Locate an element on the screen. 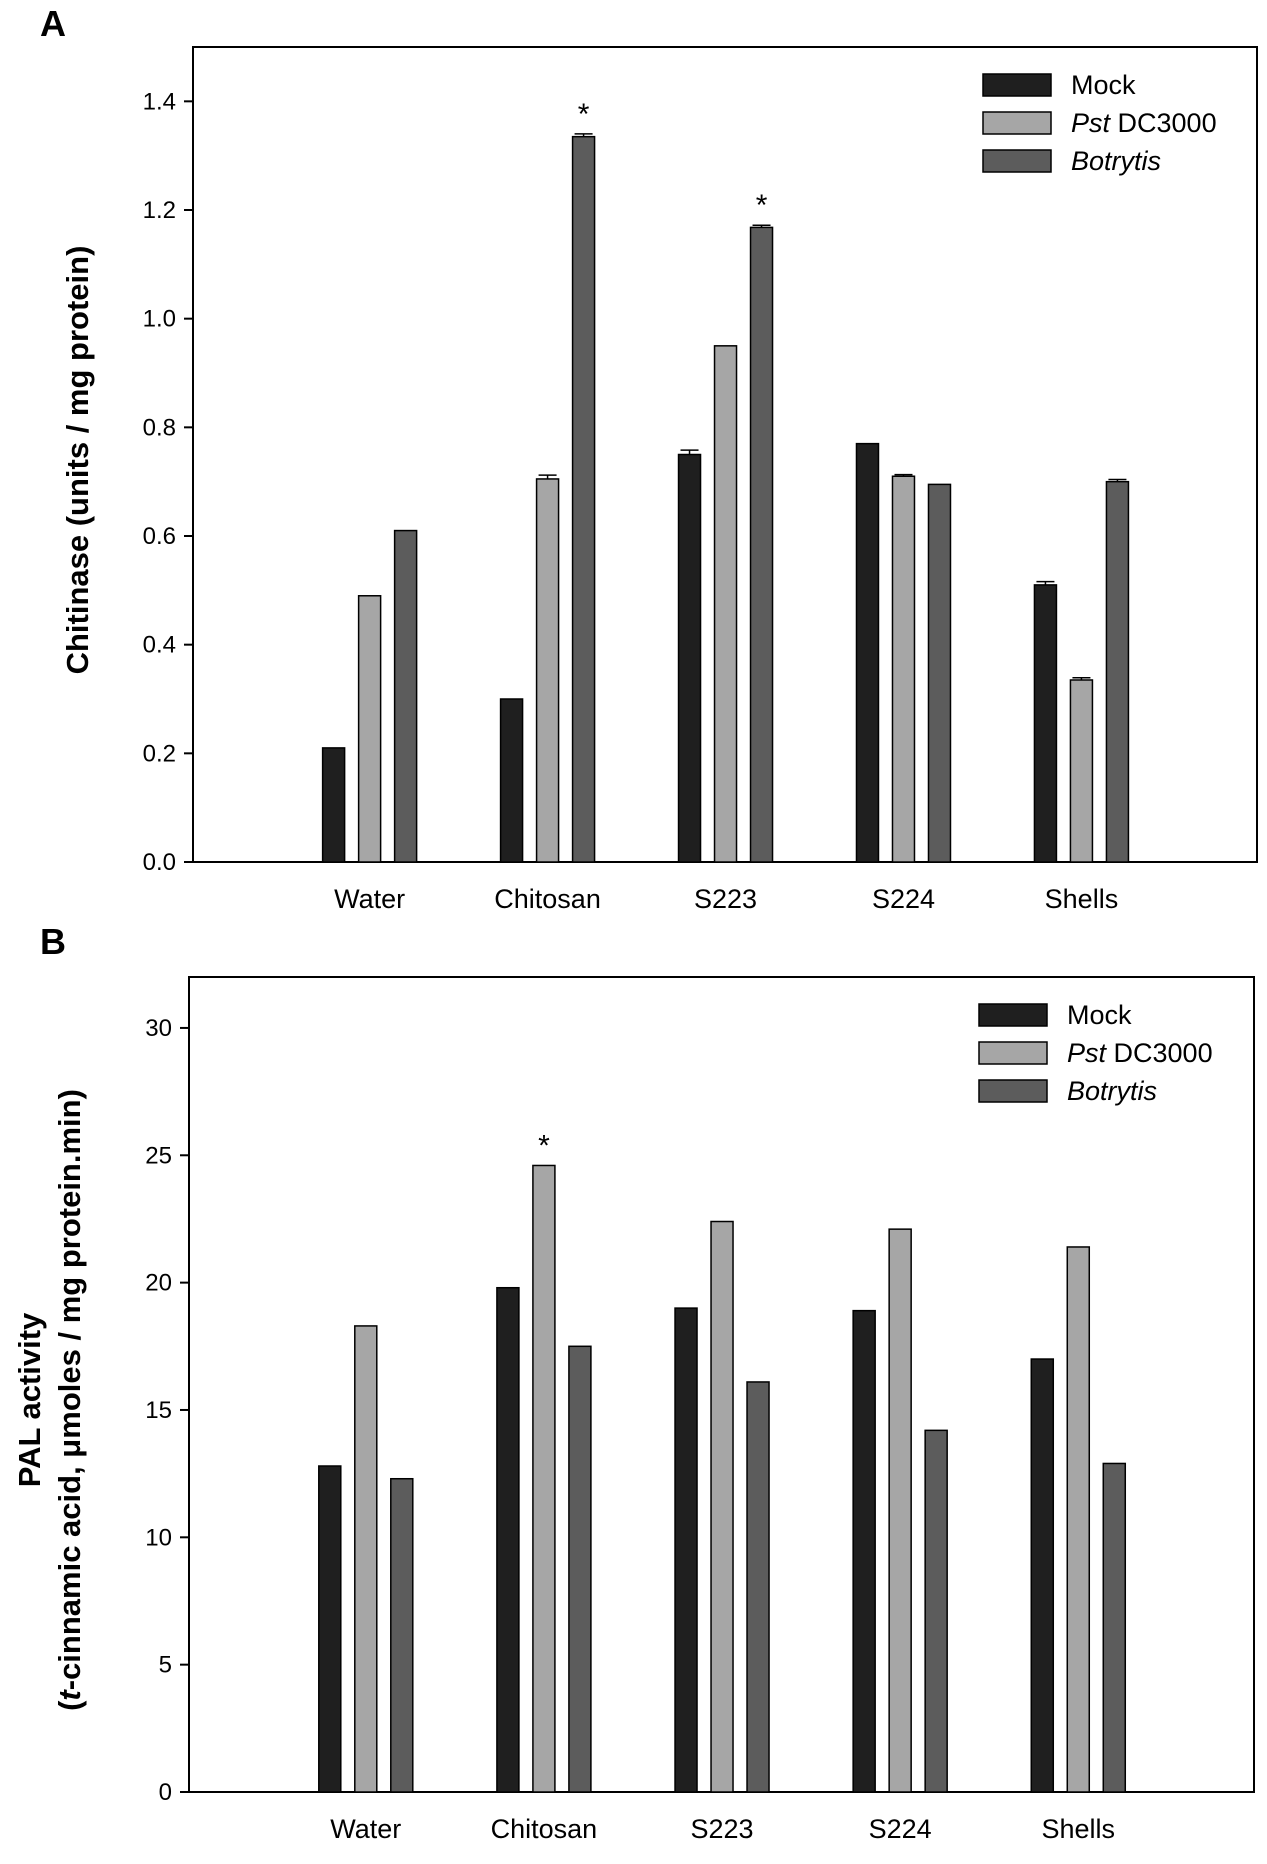 This screenshot has height=1864, width=1267. panel-a-legend-label-botrytis: Botrytis is located at coordinates (1116, 161).